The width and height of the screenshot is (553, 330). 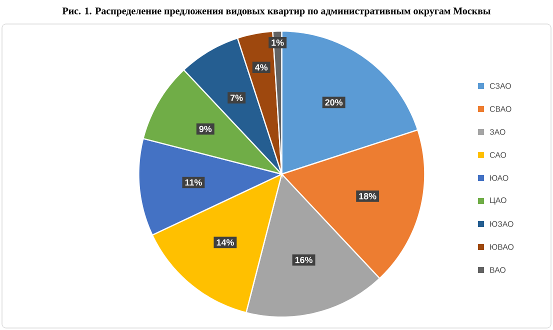 I want to click on data-label: 20%, so click(x=334, y=102).